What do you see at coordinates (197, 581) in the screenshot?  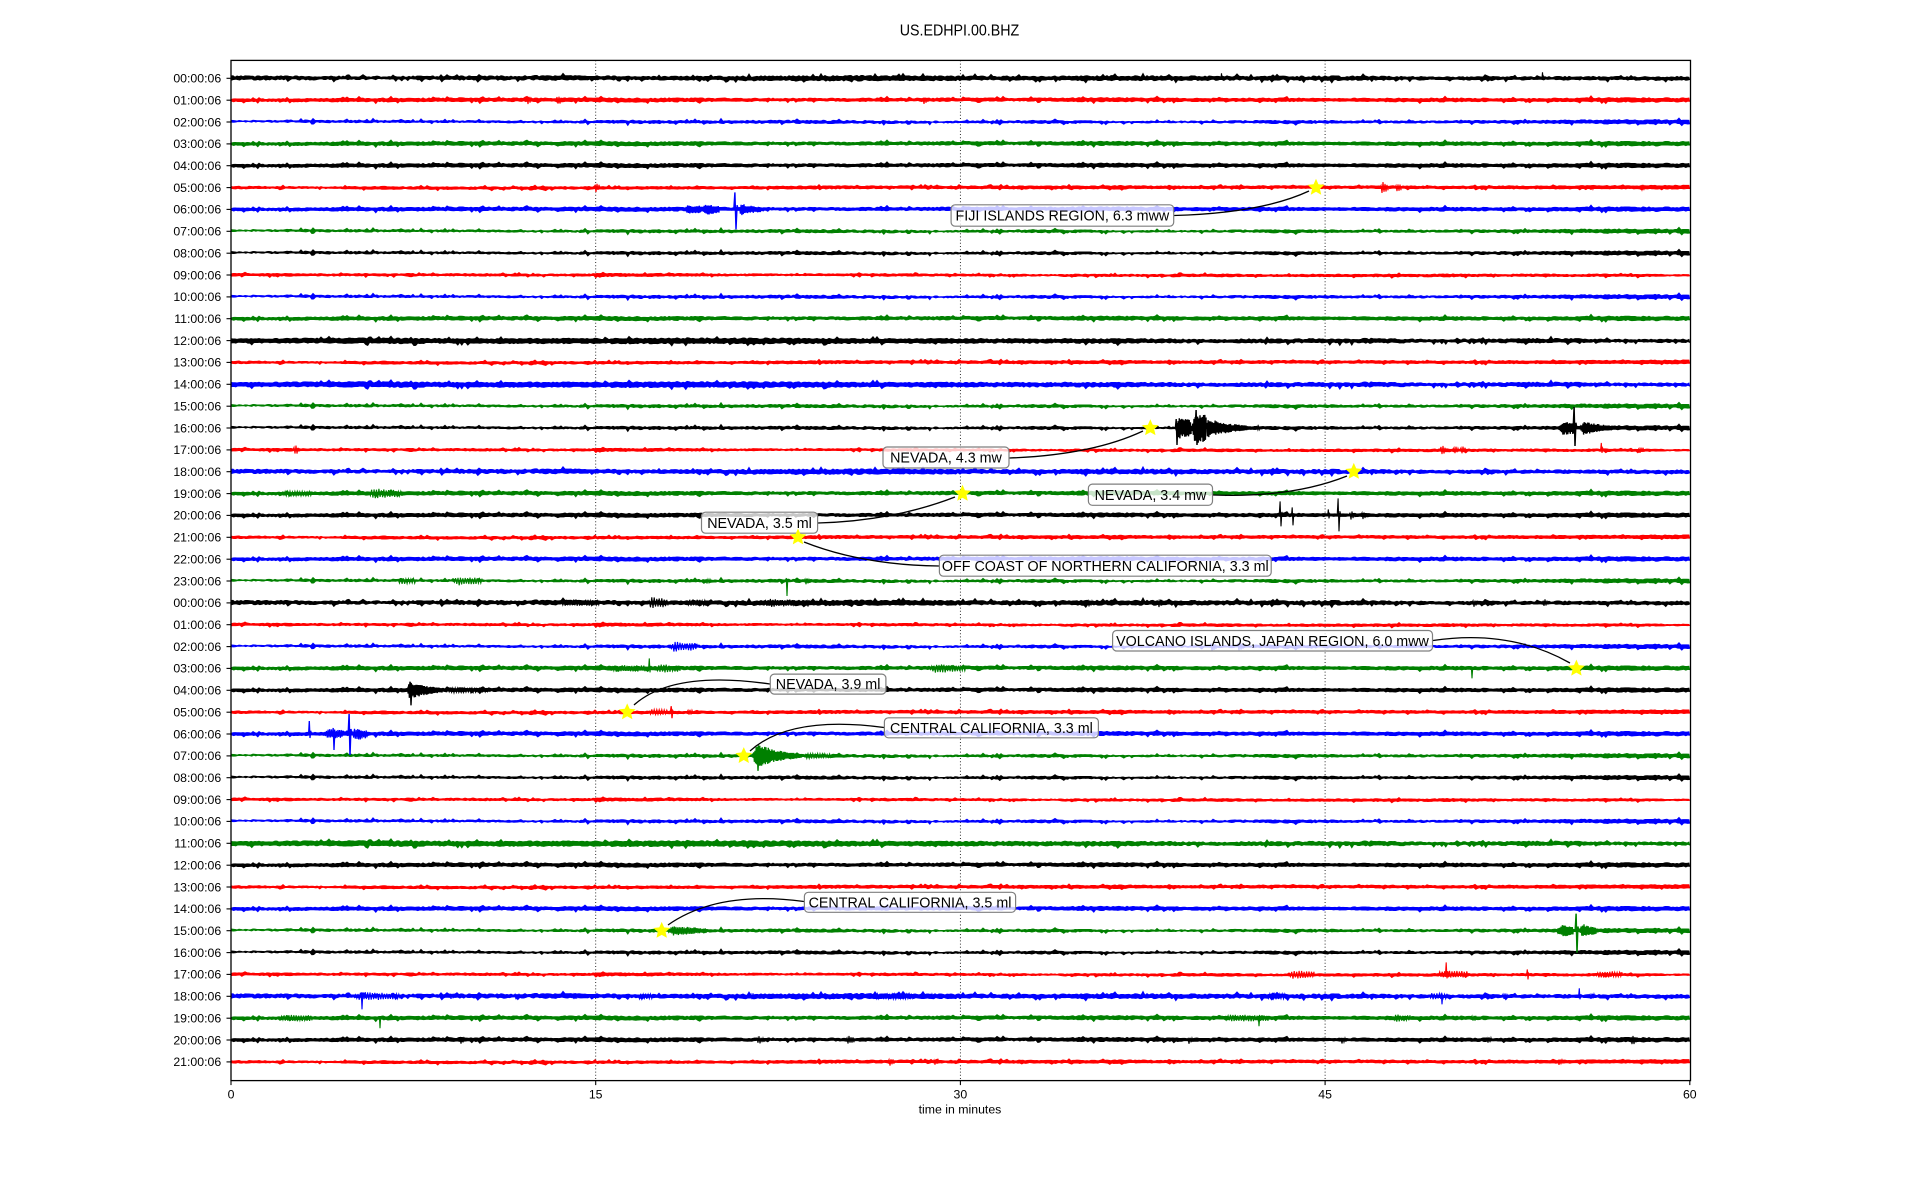 I see `svg-text: 23:00:06` at bounding box center [197, 581].